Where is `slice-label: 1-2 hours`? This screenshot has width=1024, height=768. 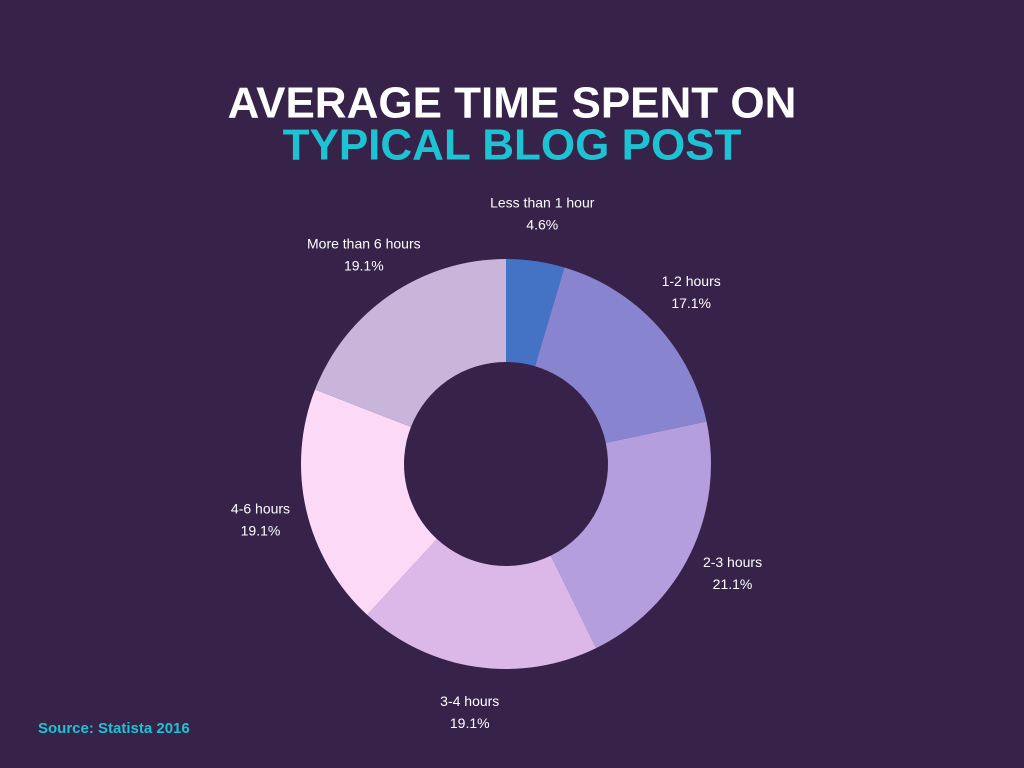
slice-label: 1-2 hours is located at coordinates (691, 281).